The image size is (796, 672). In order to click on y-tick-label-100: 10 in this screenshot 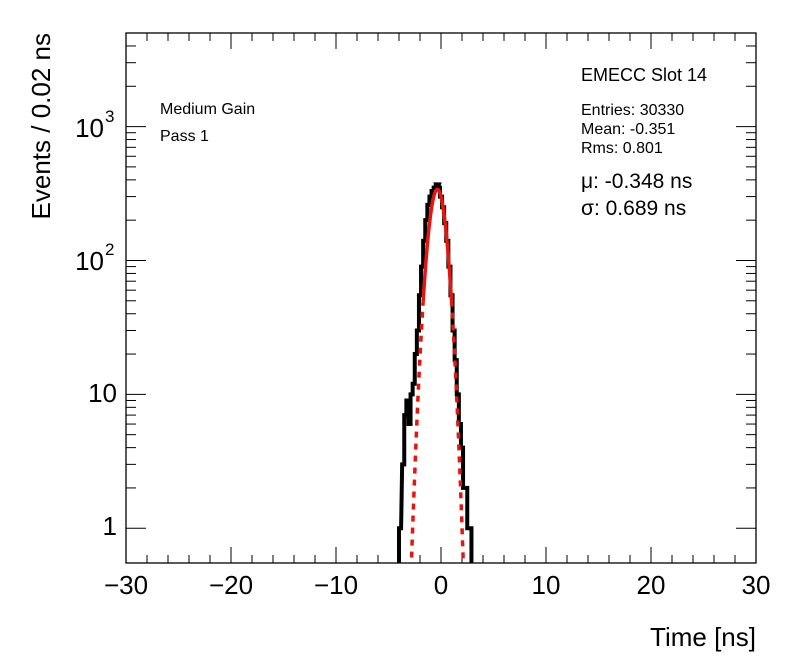, I will do `click(89, 261)`.